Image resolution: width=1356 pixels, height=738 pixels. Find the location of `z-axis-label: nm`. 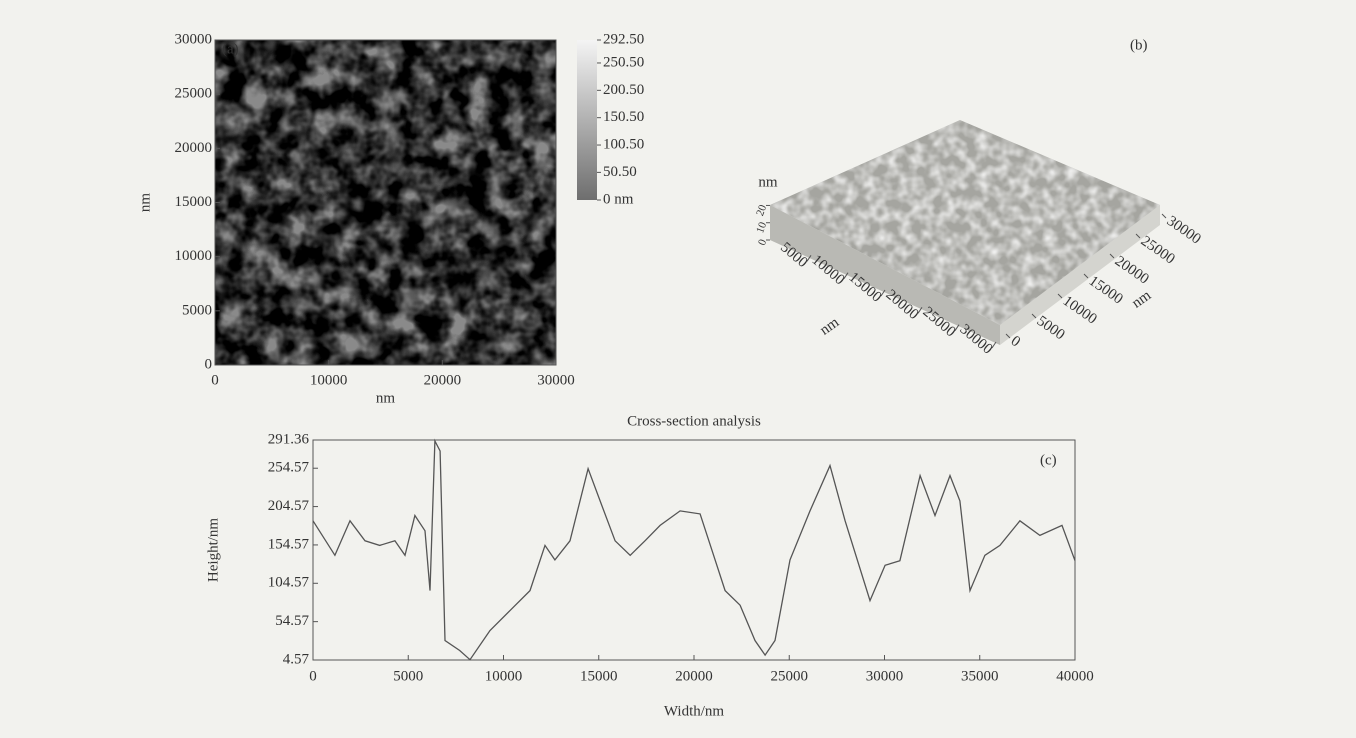

z-axis-label: nm is located at coordinates (768, 182).